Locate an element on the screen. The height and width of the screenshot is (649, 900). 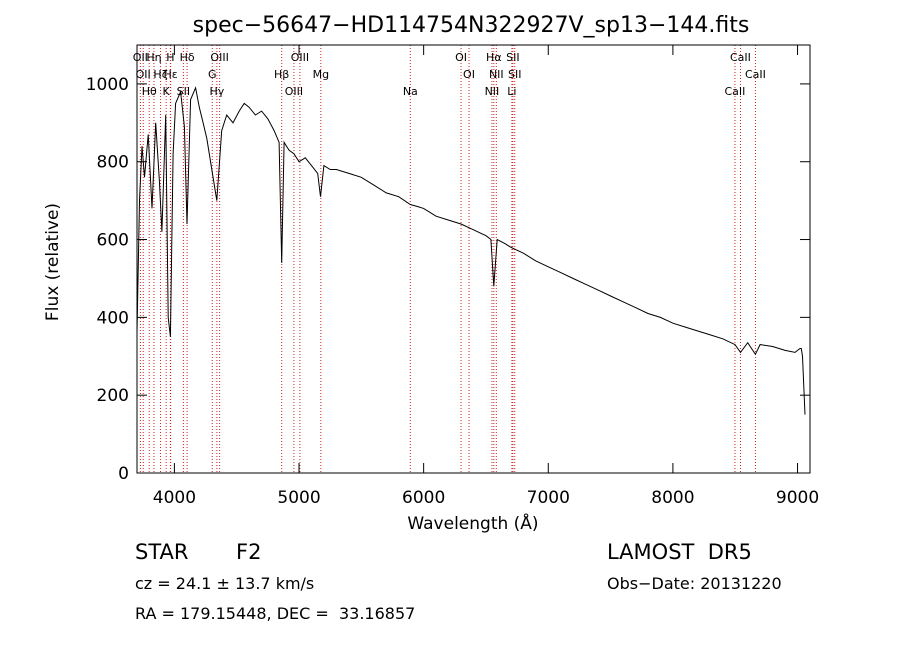
object-class: STAR is located at coordinates (162, 552).